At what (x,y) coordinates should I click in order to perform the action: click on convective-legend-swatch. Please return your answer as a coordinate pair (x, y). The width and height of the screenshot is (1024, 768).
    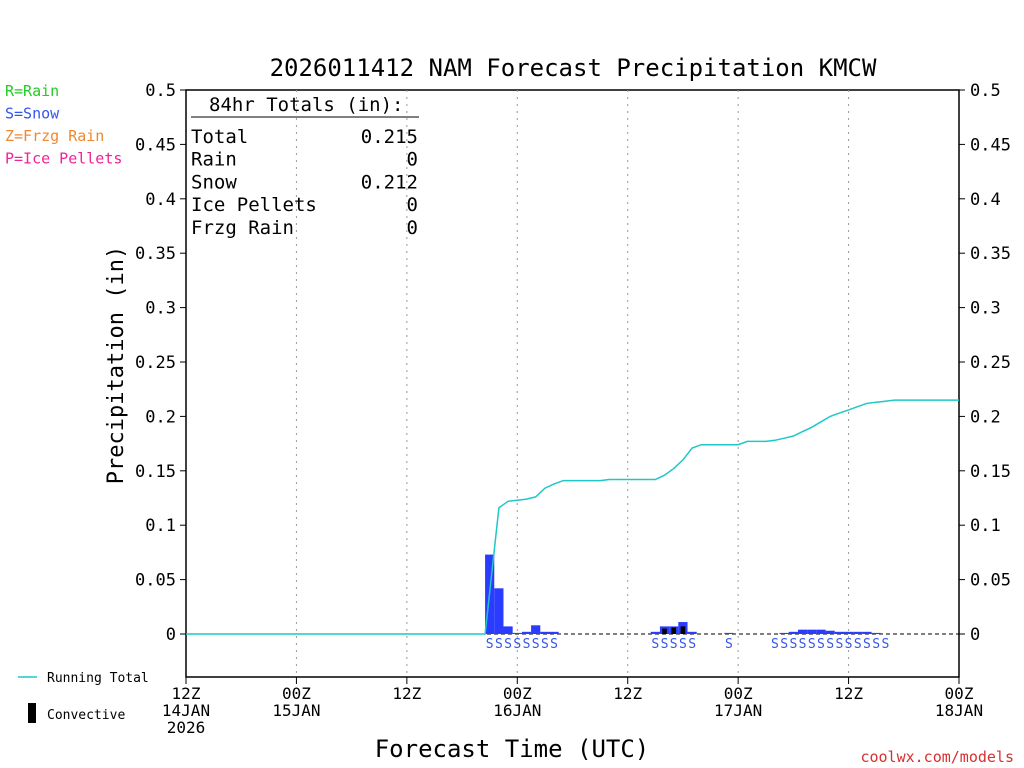
    Looking at the image, I should click on (32, 713).